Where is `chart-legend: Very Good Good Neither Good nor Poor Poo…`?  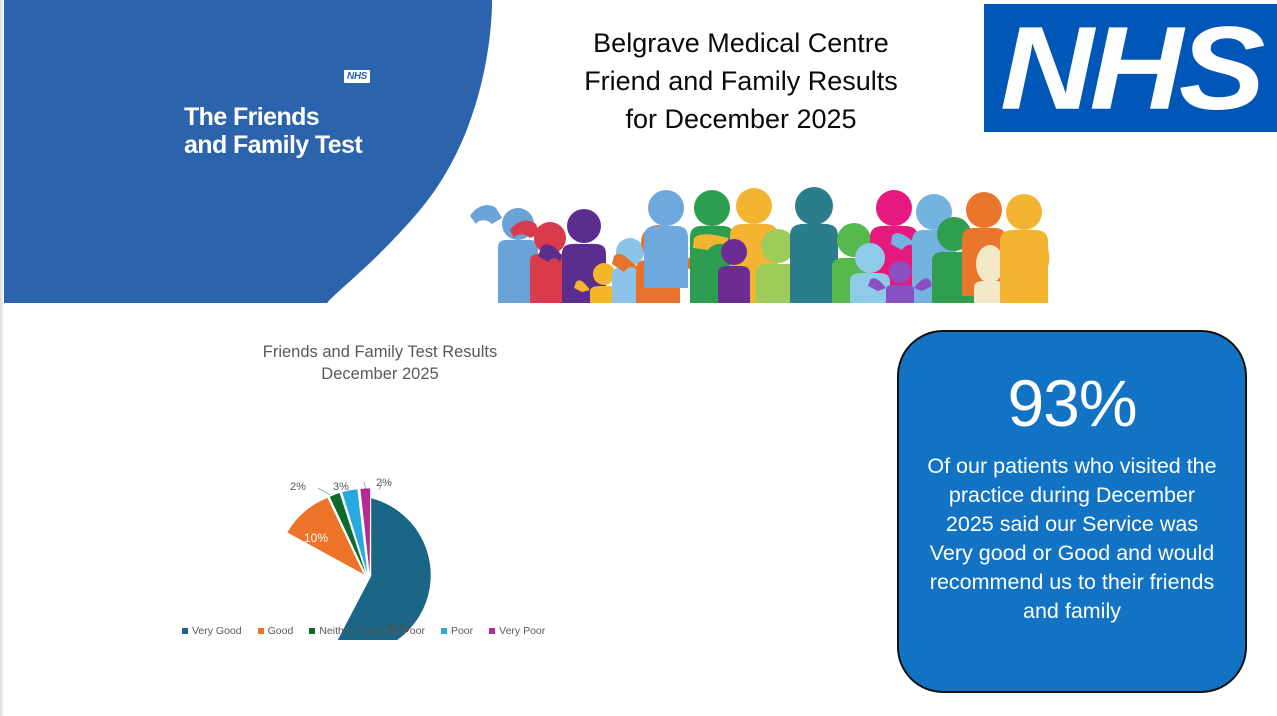 chart-legend: Very Good Good Neither Good nor Poor Poo… is located at coordinates (363, 631).